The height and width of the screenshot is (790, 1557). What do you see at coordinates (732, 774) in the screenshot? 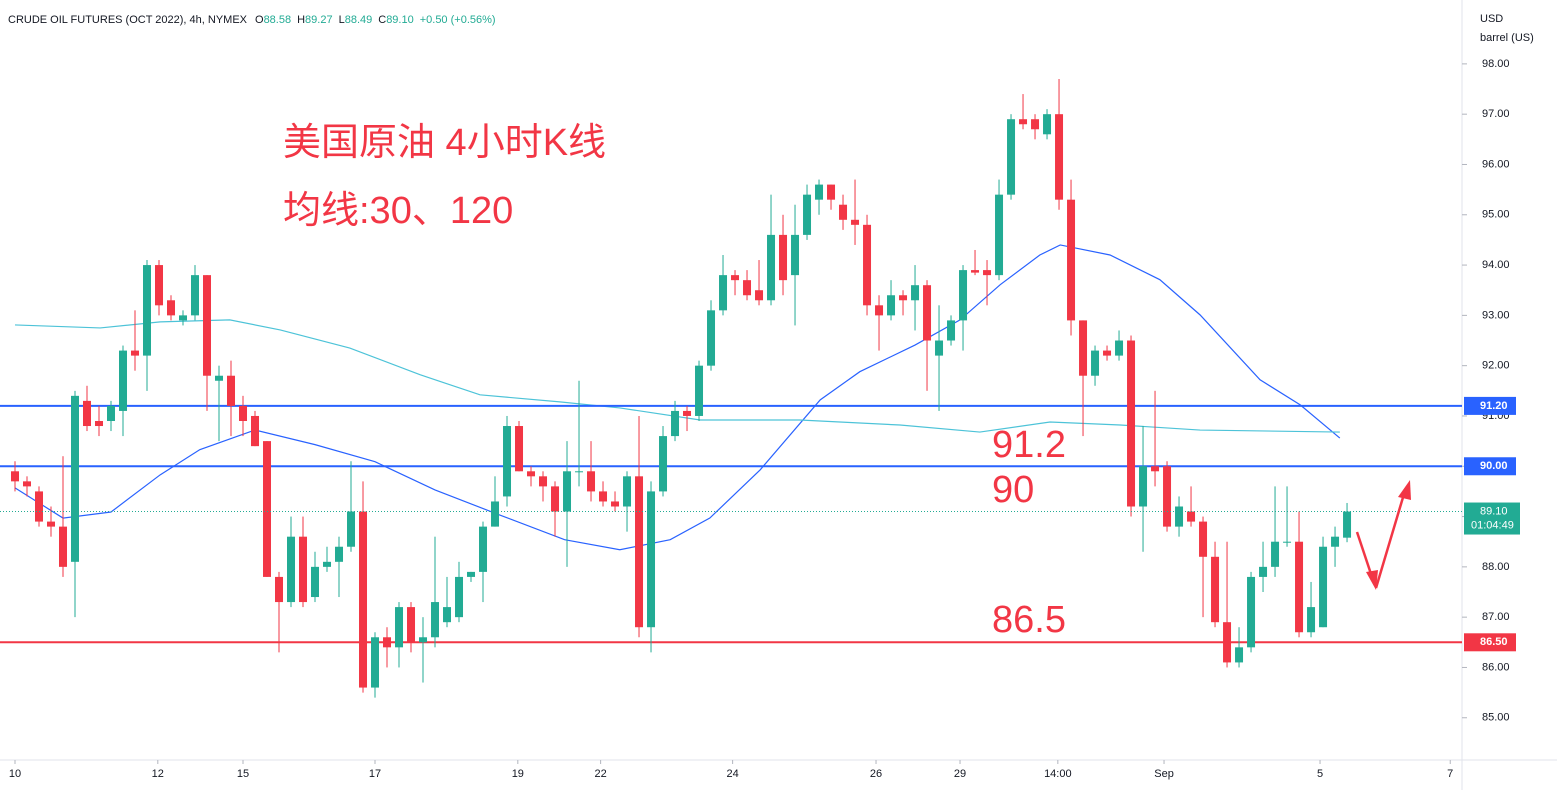
I see `x-tick-label: 24` at bounding box center [732, 774].